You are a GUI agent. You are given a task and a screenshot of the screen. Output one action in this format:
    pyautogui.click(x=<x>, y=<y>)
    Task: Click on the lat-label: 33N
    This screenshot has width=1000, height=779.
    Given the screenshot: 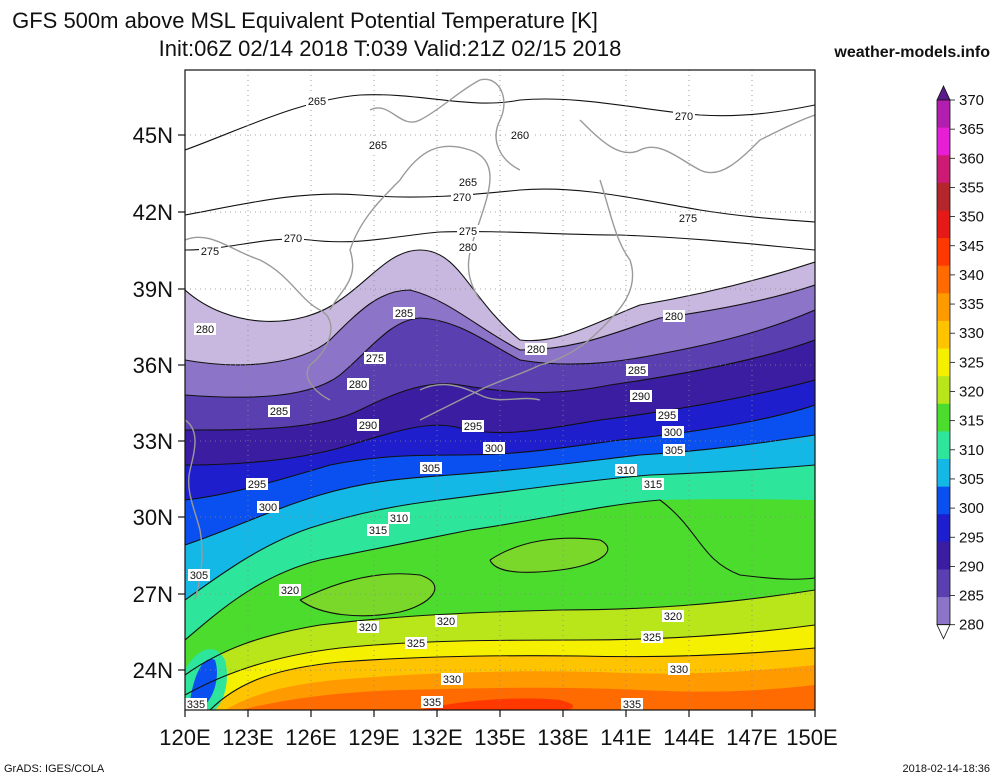 What is the action you would take?
    pyautogui.click(x=153, y=441)
    